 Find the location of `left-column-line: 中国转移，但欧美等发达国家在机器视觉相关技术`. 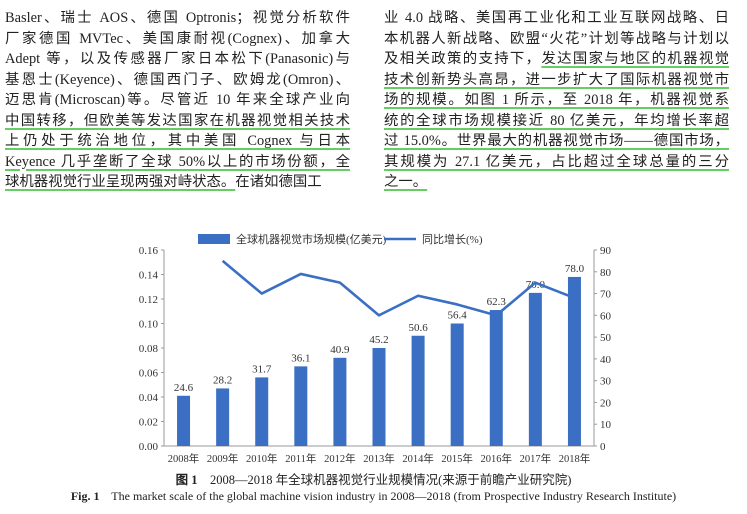

left-column-line: 中国转移，但欧美等发达国家在机器视觉相关技术 is located at coordinates (177, 120).